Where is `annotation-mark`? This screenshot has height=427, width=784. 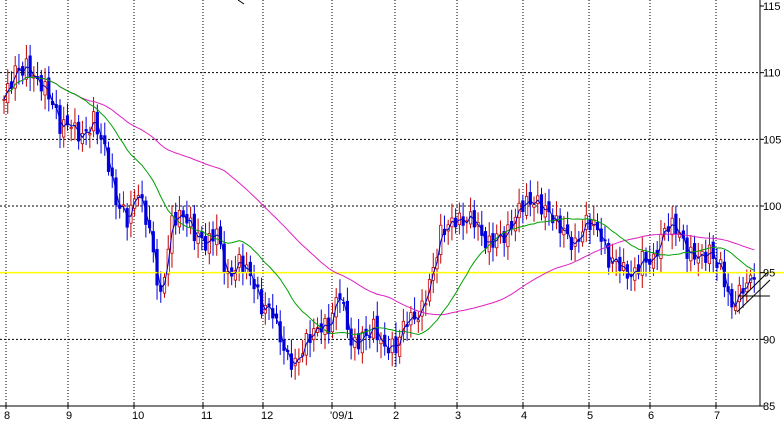 annotation-mark is located at coordinates (241, 2).